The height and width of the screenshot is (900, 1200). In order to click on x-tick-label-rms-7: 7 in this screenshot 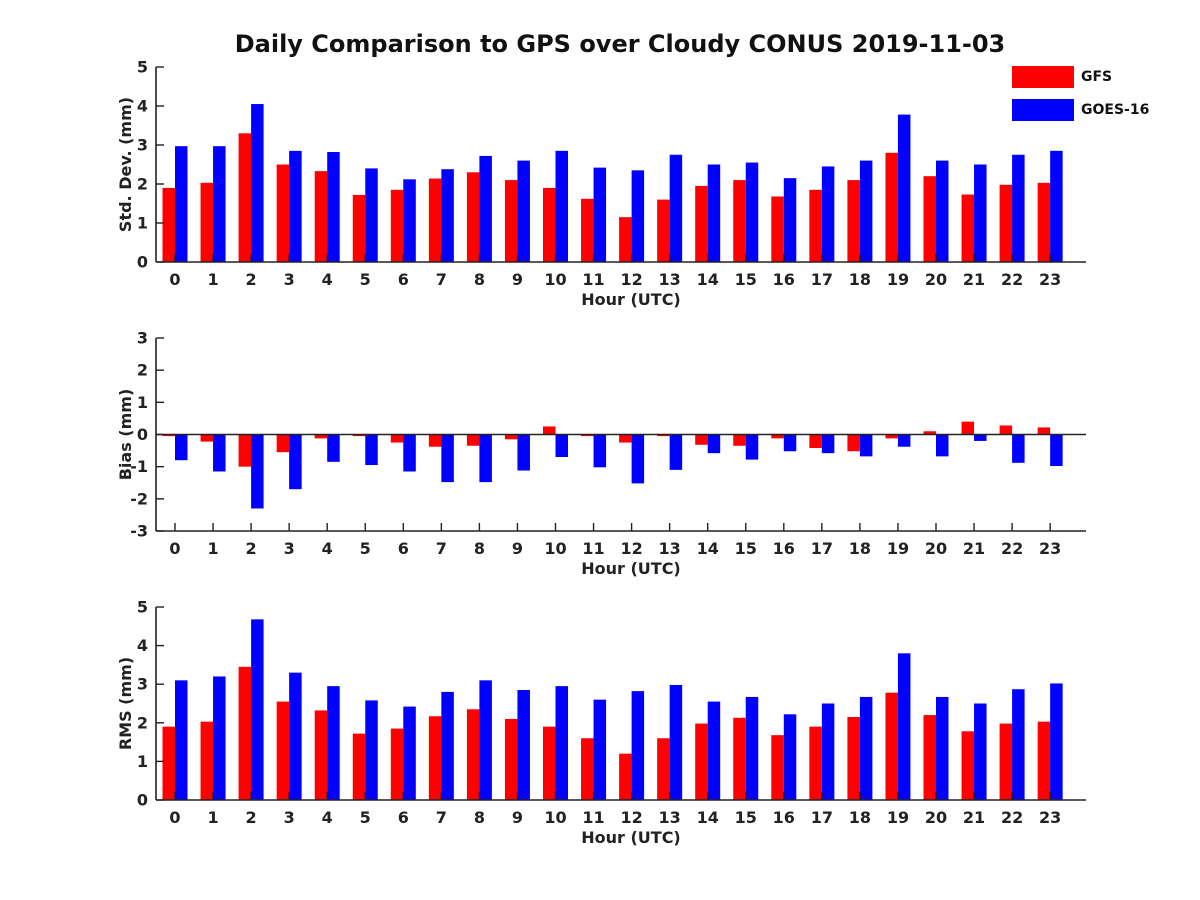, I will do `click(441, 817)`.